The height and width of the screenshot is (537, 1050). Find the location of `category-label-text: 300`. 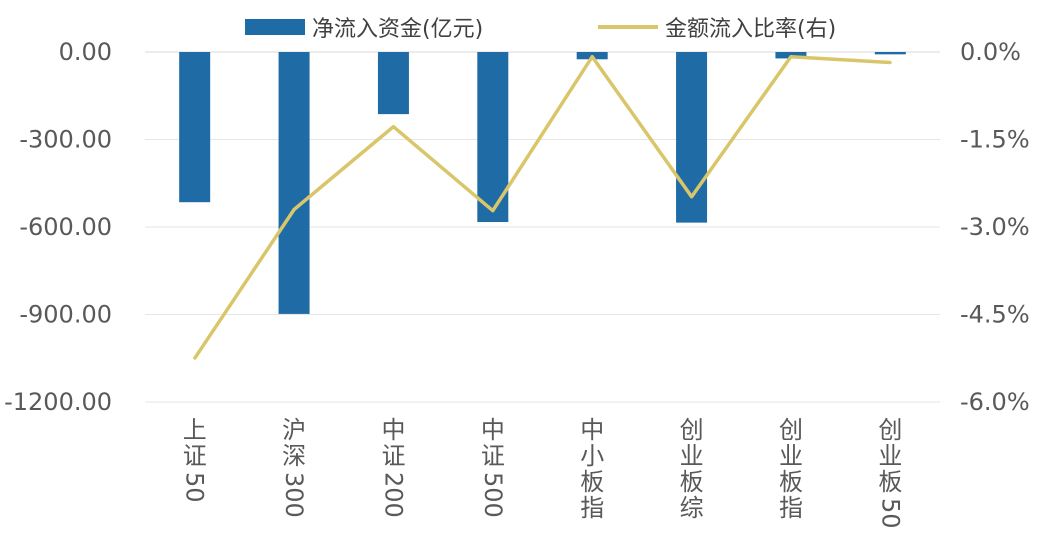

category-label-text: 300 is located at coordinates (294, 495).